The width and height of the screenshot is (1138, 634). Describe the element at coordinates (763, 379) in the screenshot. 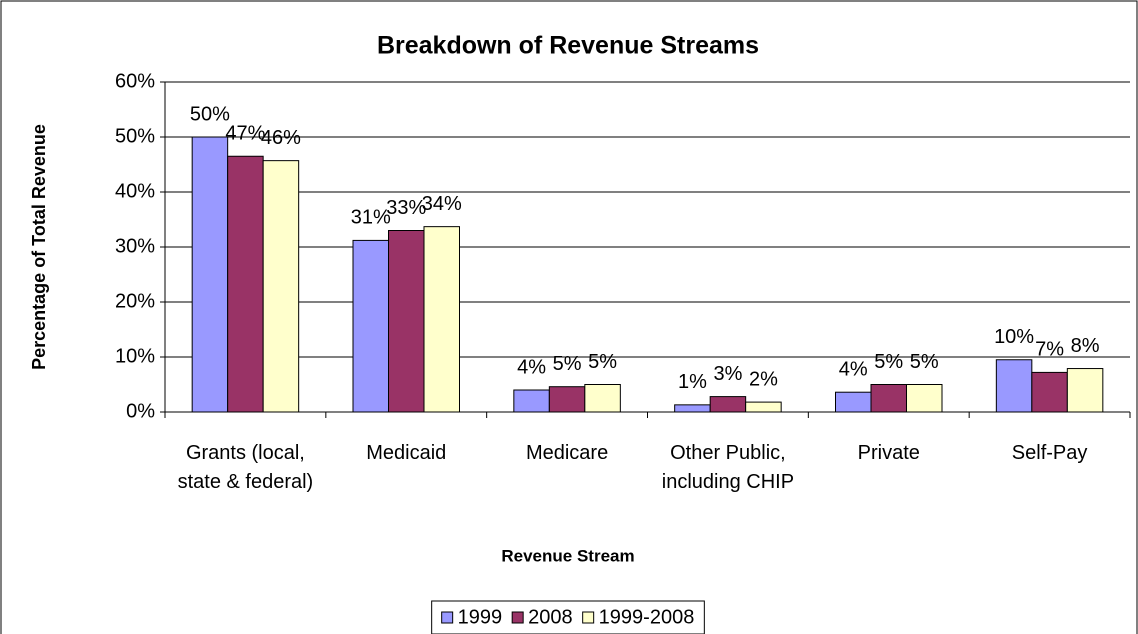

I see `data-label: 2%` at that location.